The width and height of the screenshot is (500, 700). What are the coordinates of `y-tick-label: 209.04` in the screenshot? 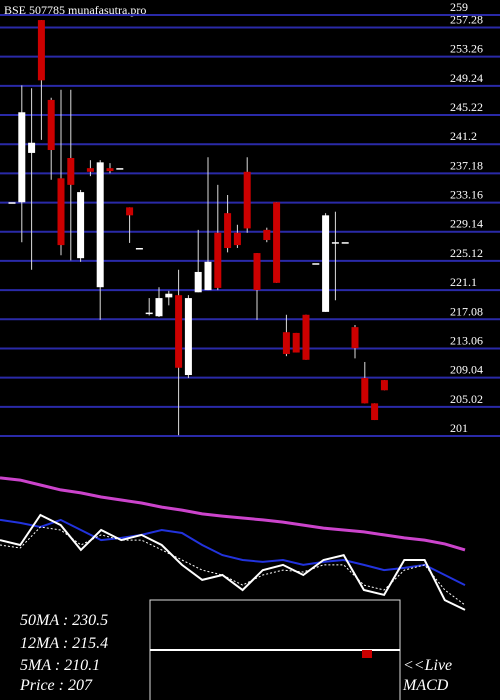 It's located at (466, 370).